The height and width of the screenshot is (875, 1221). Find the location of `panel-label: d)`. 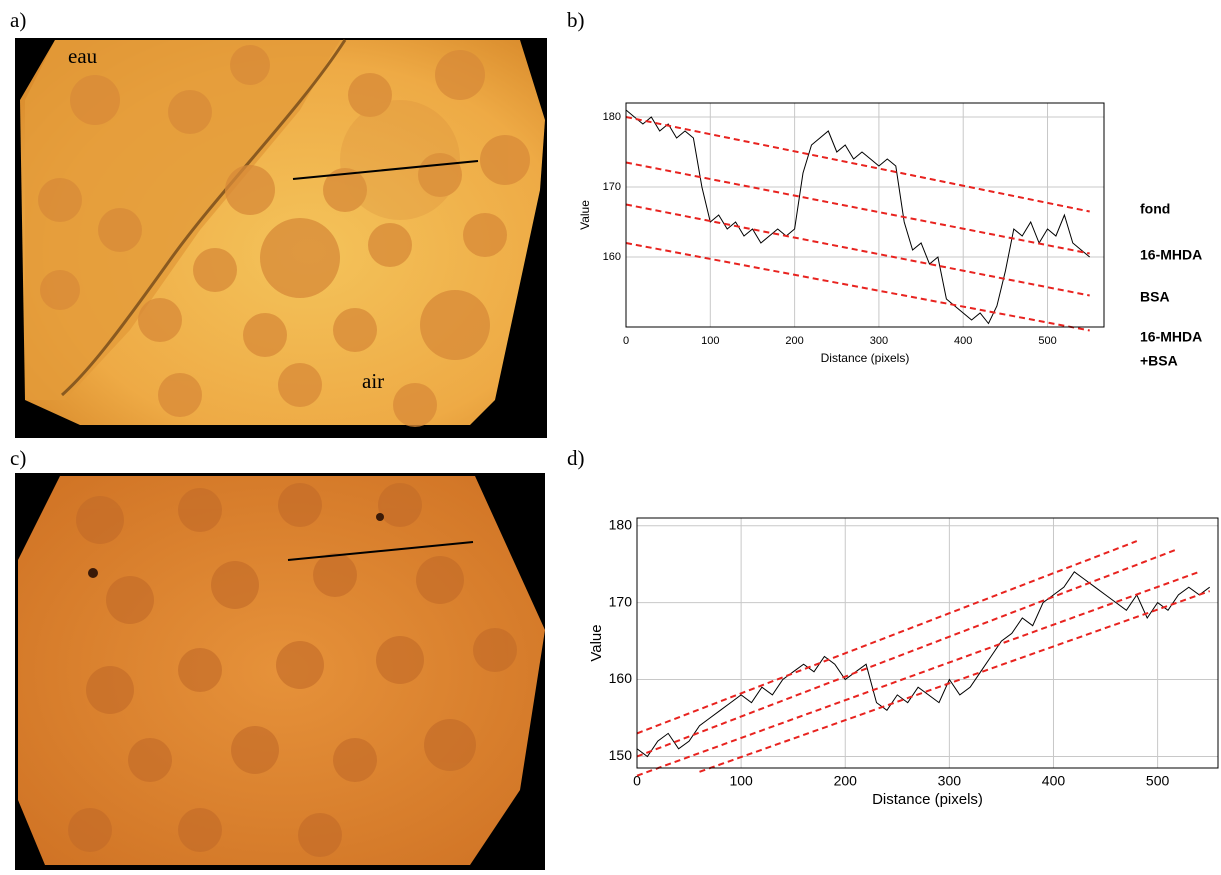

panel-label: d) is located at coordinates (576, 458).